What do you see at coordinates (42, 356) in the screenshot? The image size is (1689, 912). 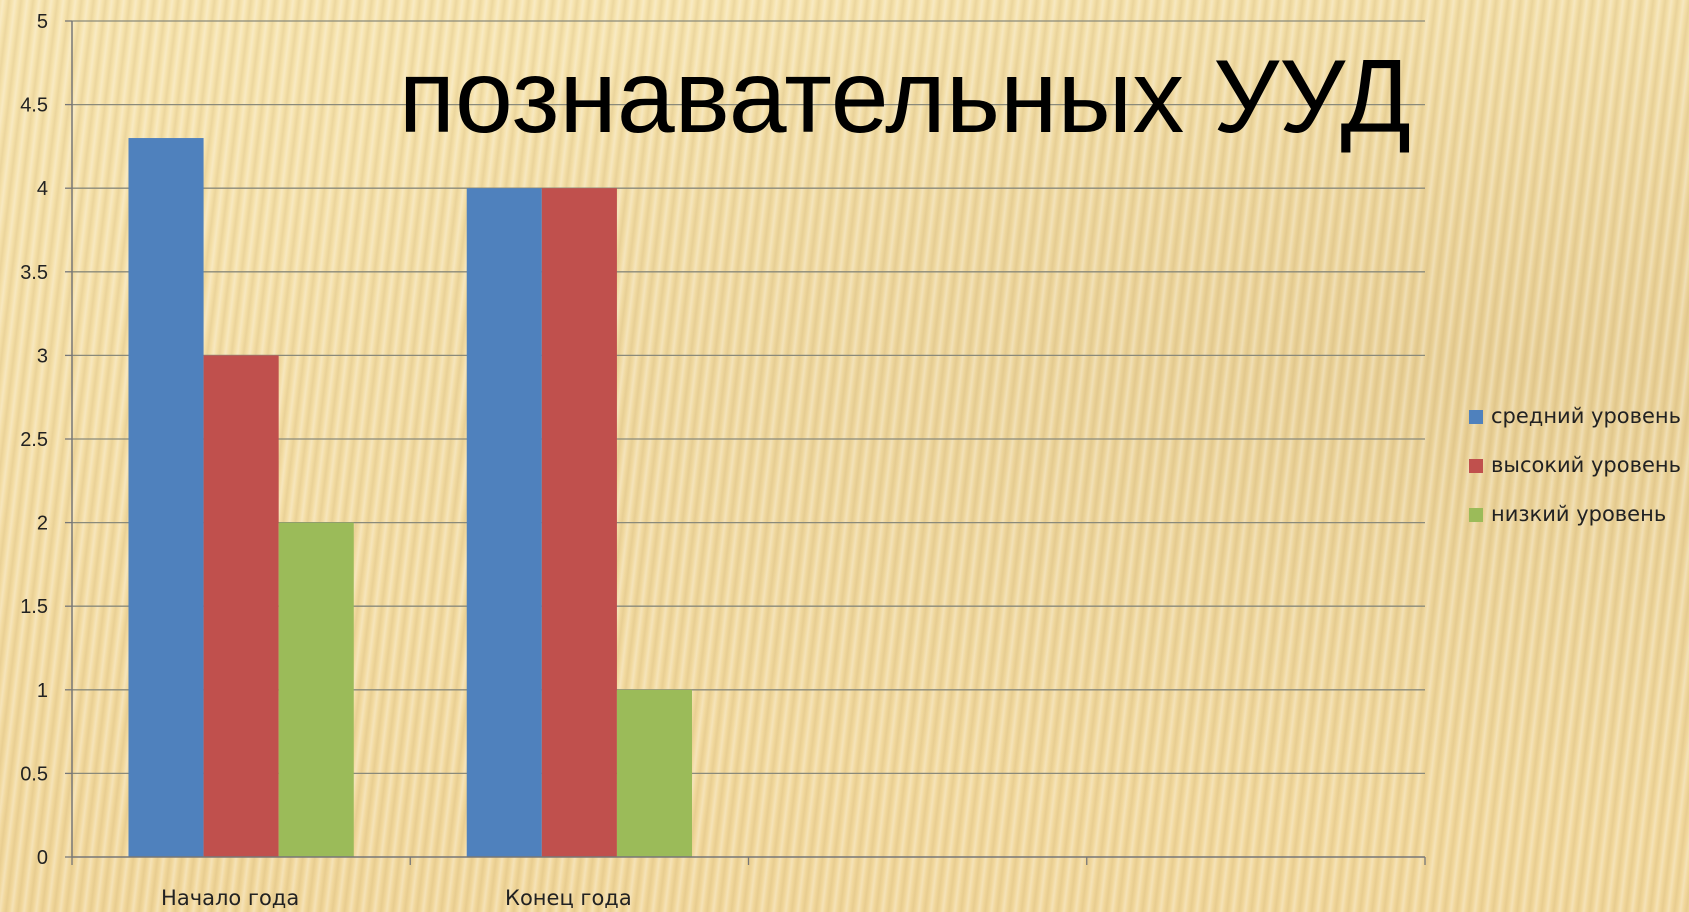 I see `y-tick-label: 3` at bounding box center [42, 356].